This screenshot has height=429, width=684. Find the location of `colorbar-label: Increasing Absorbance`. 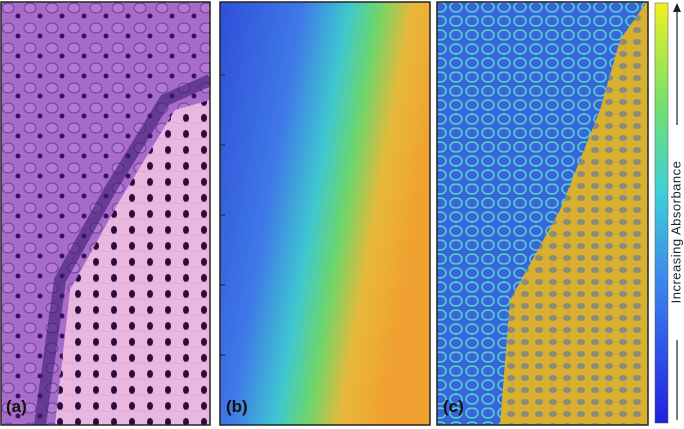

colorbar-label: Increasing Absorbance is located at coordinates (675, 232).